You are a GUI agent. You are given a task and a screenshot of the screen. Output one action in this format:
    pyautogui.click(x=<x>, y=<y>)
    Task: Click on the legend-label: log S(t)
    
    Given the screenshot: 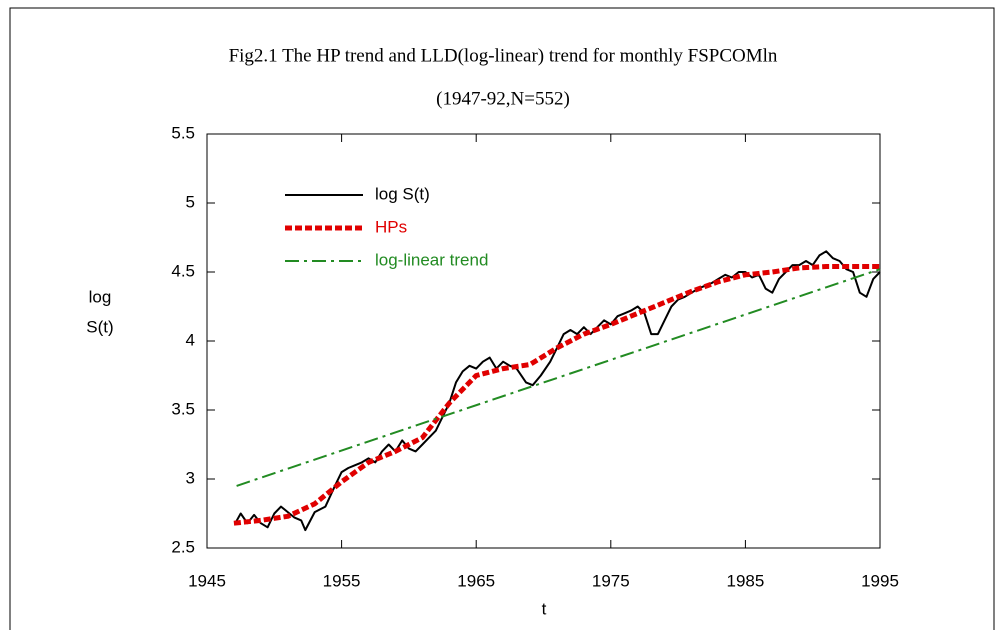 What is the action you would take?
    pyautogui.click(x=402, y=193)
    